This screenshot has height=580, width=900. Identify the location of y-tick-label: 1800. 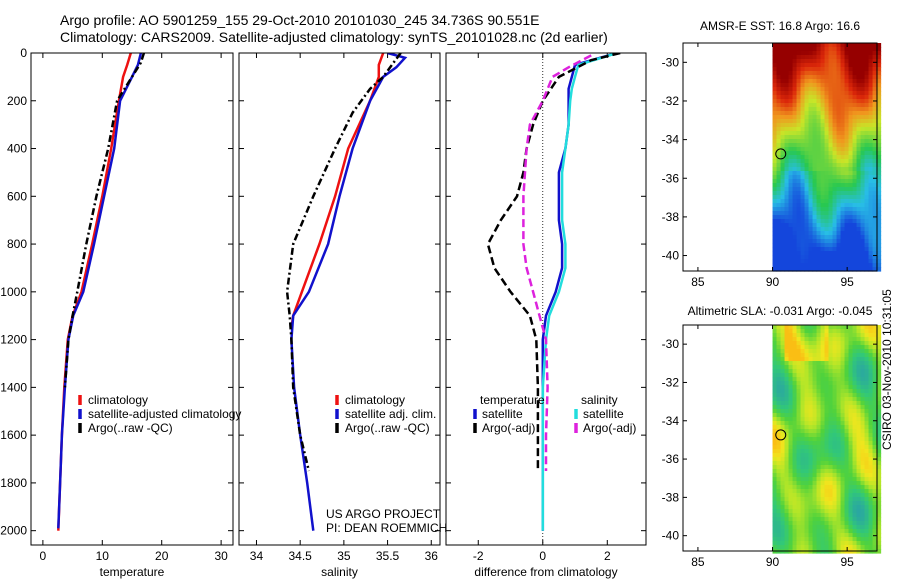
(13, 483).